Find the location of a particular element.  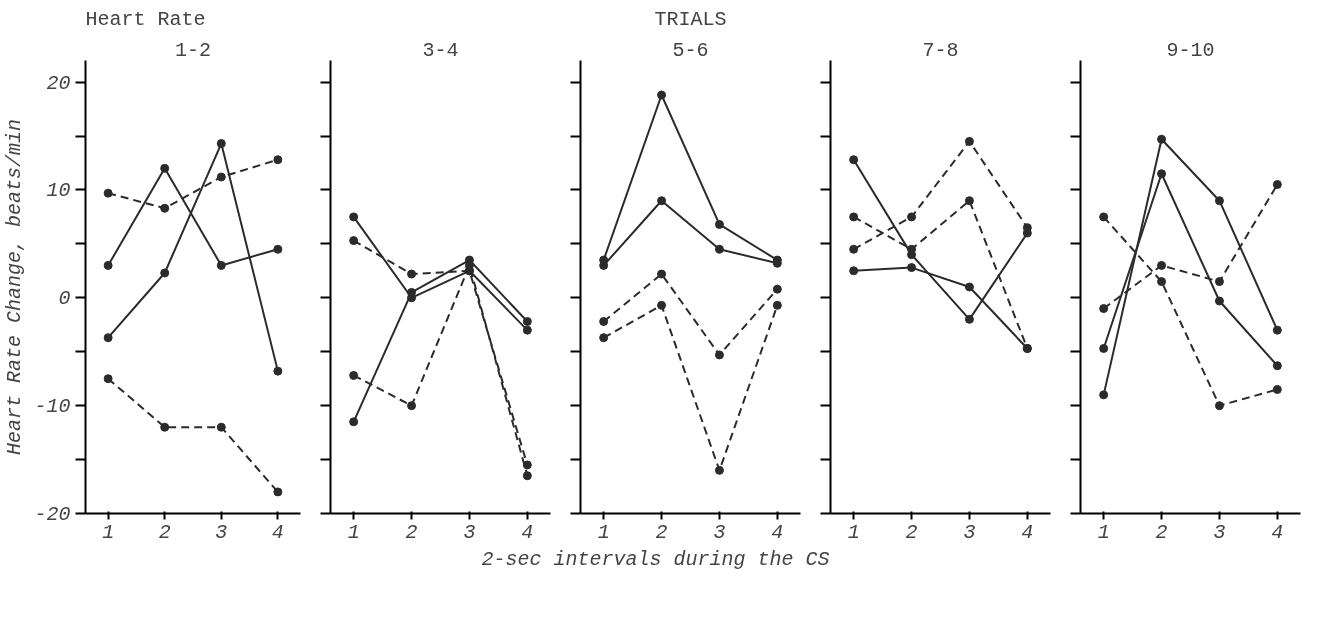

y-tick-label: -10 is located at coordinates (52, 407).